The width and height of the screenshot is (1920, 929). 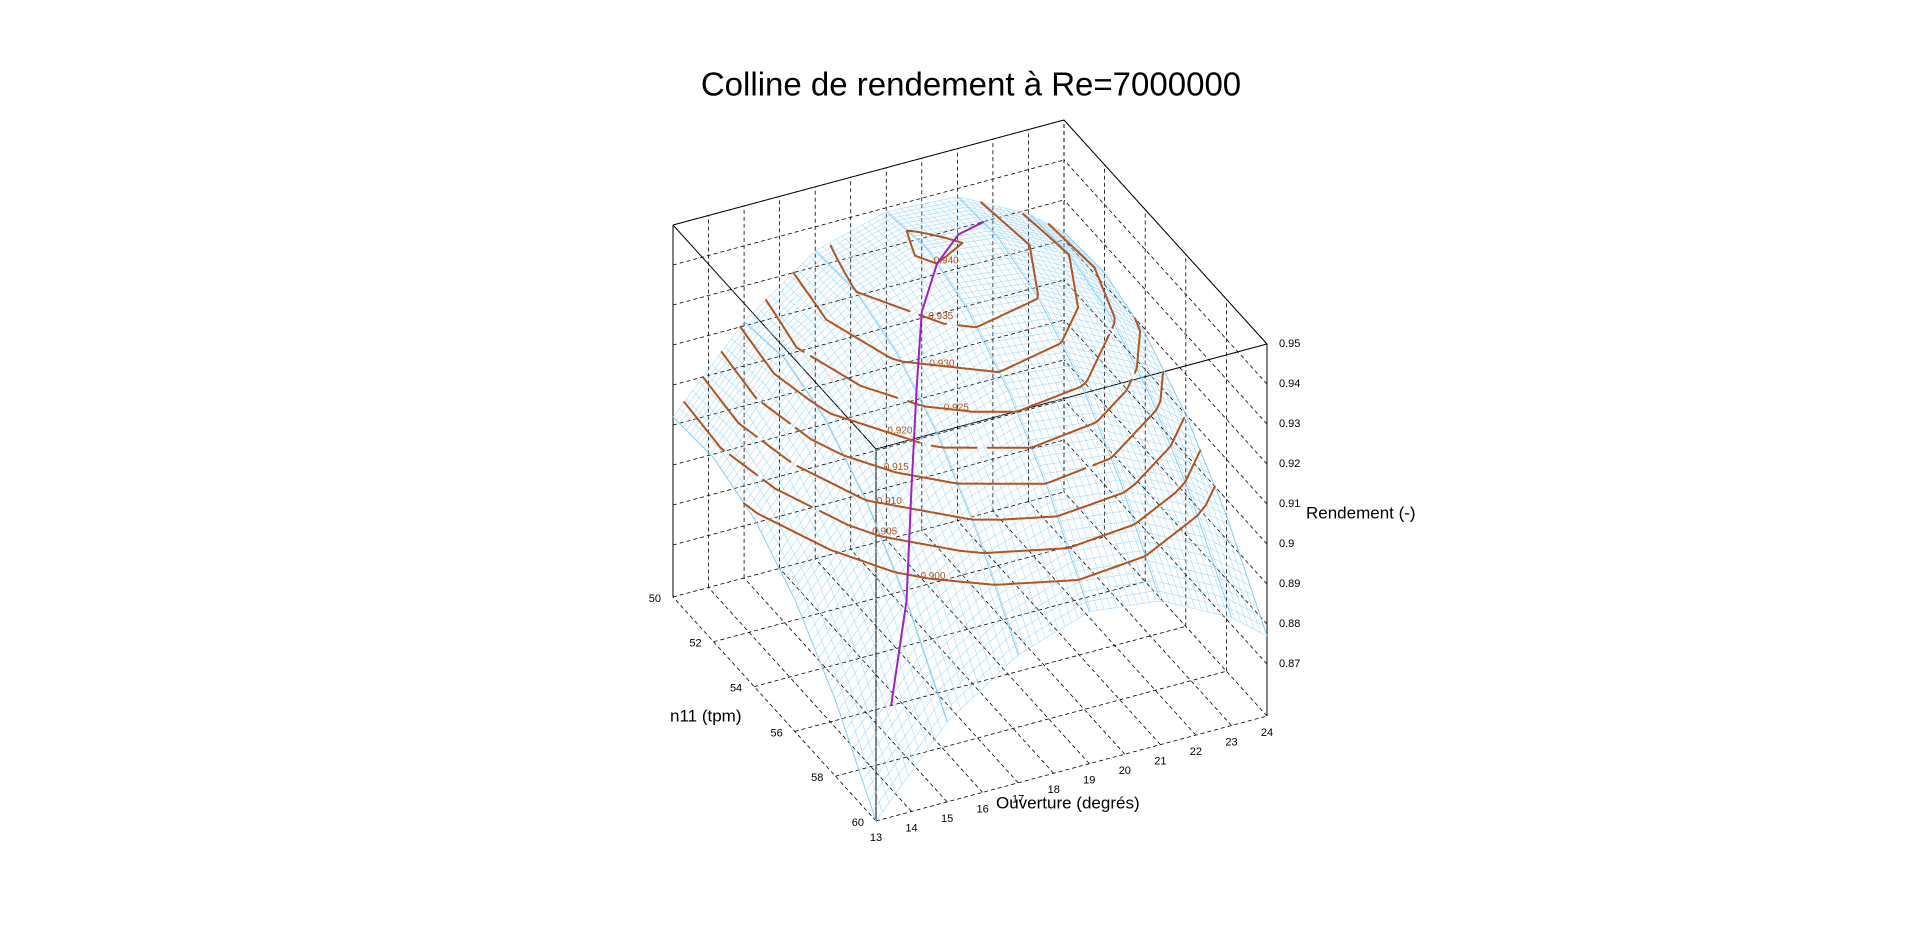 What do you see at coordinates (896, 467) in the screenshot?
I see `contour-label: 0.915` at bounding box center [896, 467].